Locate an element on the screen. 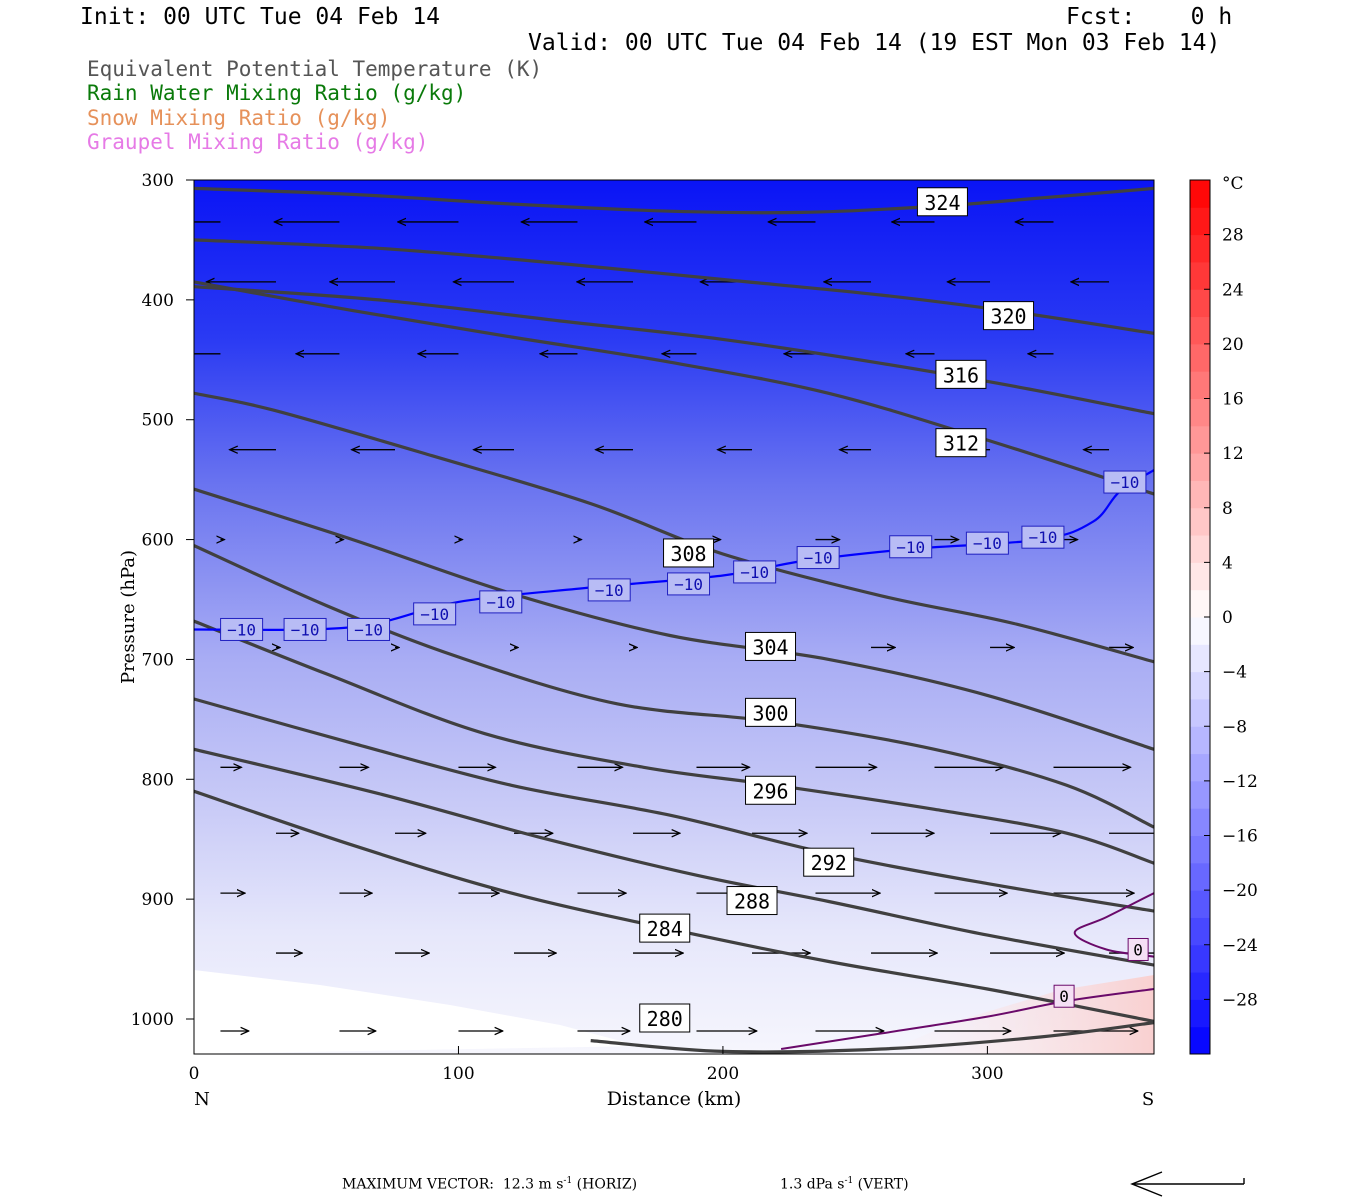  isotherm-zero-line is located at coordinates (967, 1019).